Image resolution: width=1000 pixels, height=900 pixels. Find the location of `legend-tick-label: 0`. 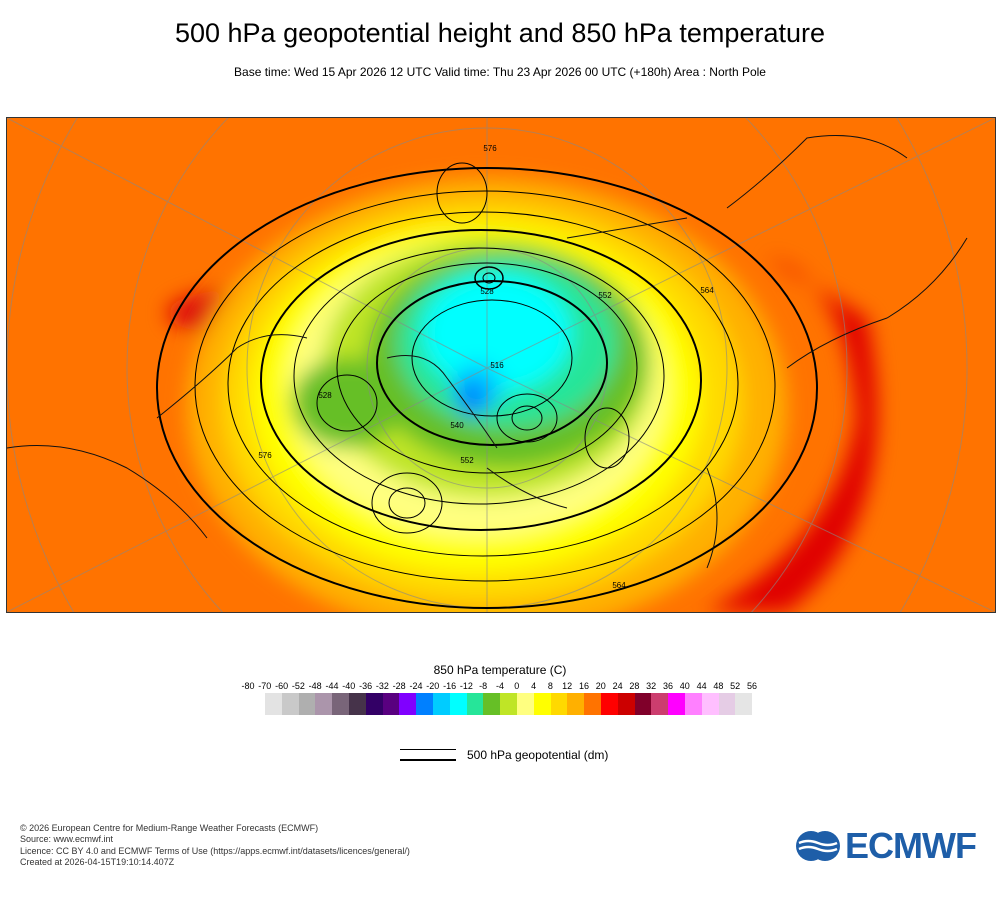

legend-tick-label: 0 is located at coordinates (517, 686).